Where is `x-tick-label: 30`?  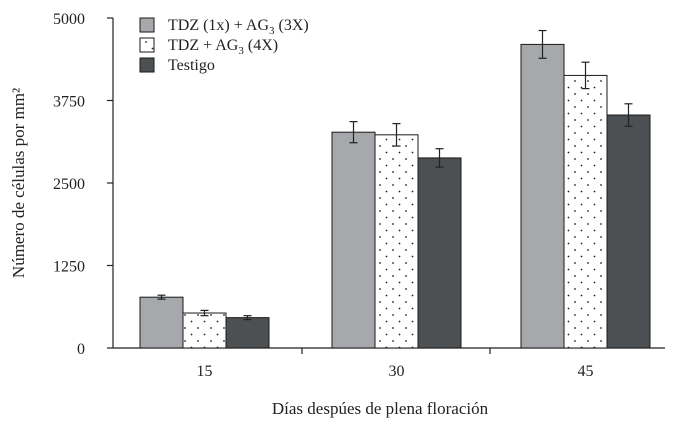 x-tick-label: 30 is located at coordinates (397, 371).